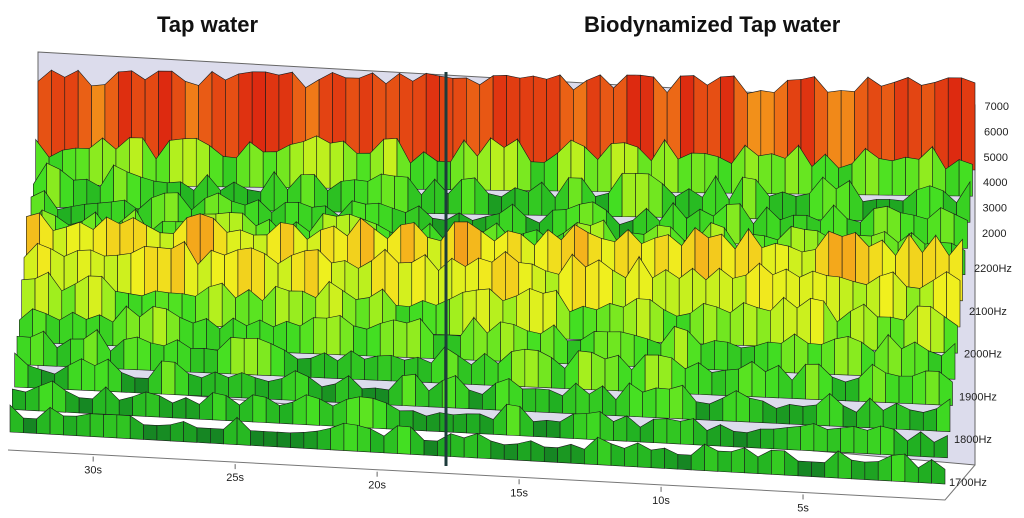 The image size is (1024, 518). Describe the element at coordinates (93, 471) in the screenshot. I see `x-tick-label: 30s` at that location.